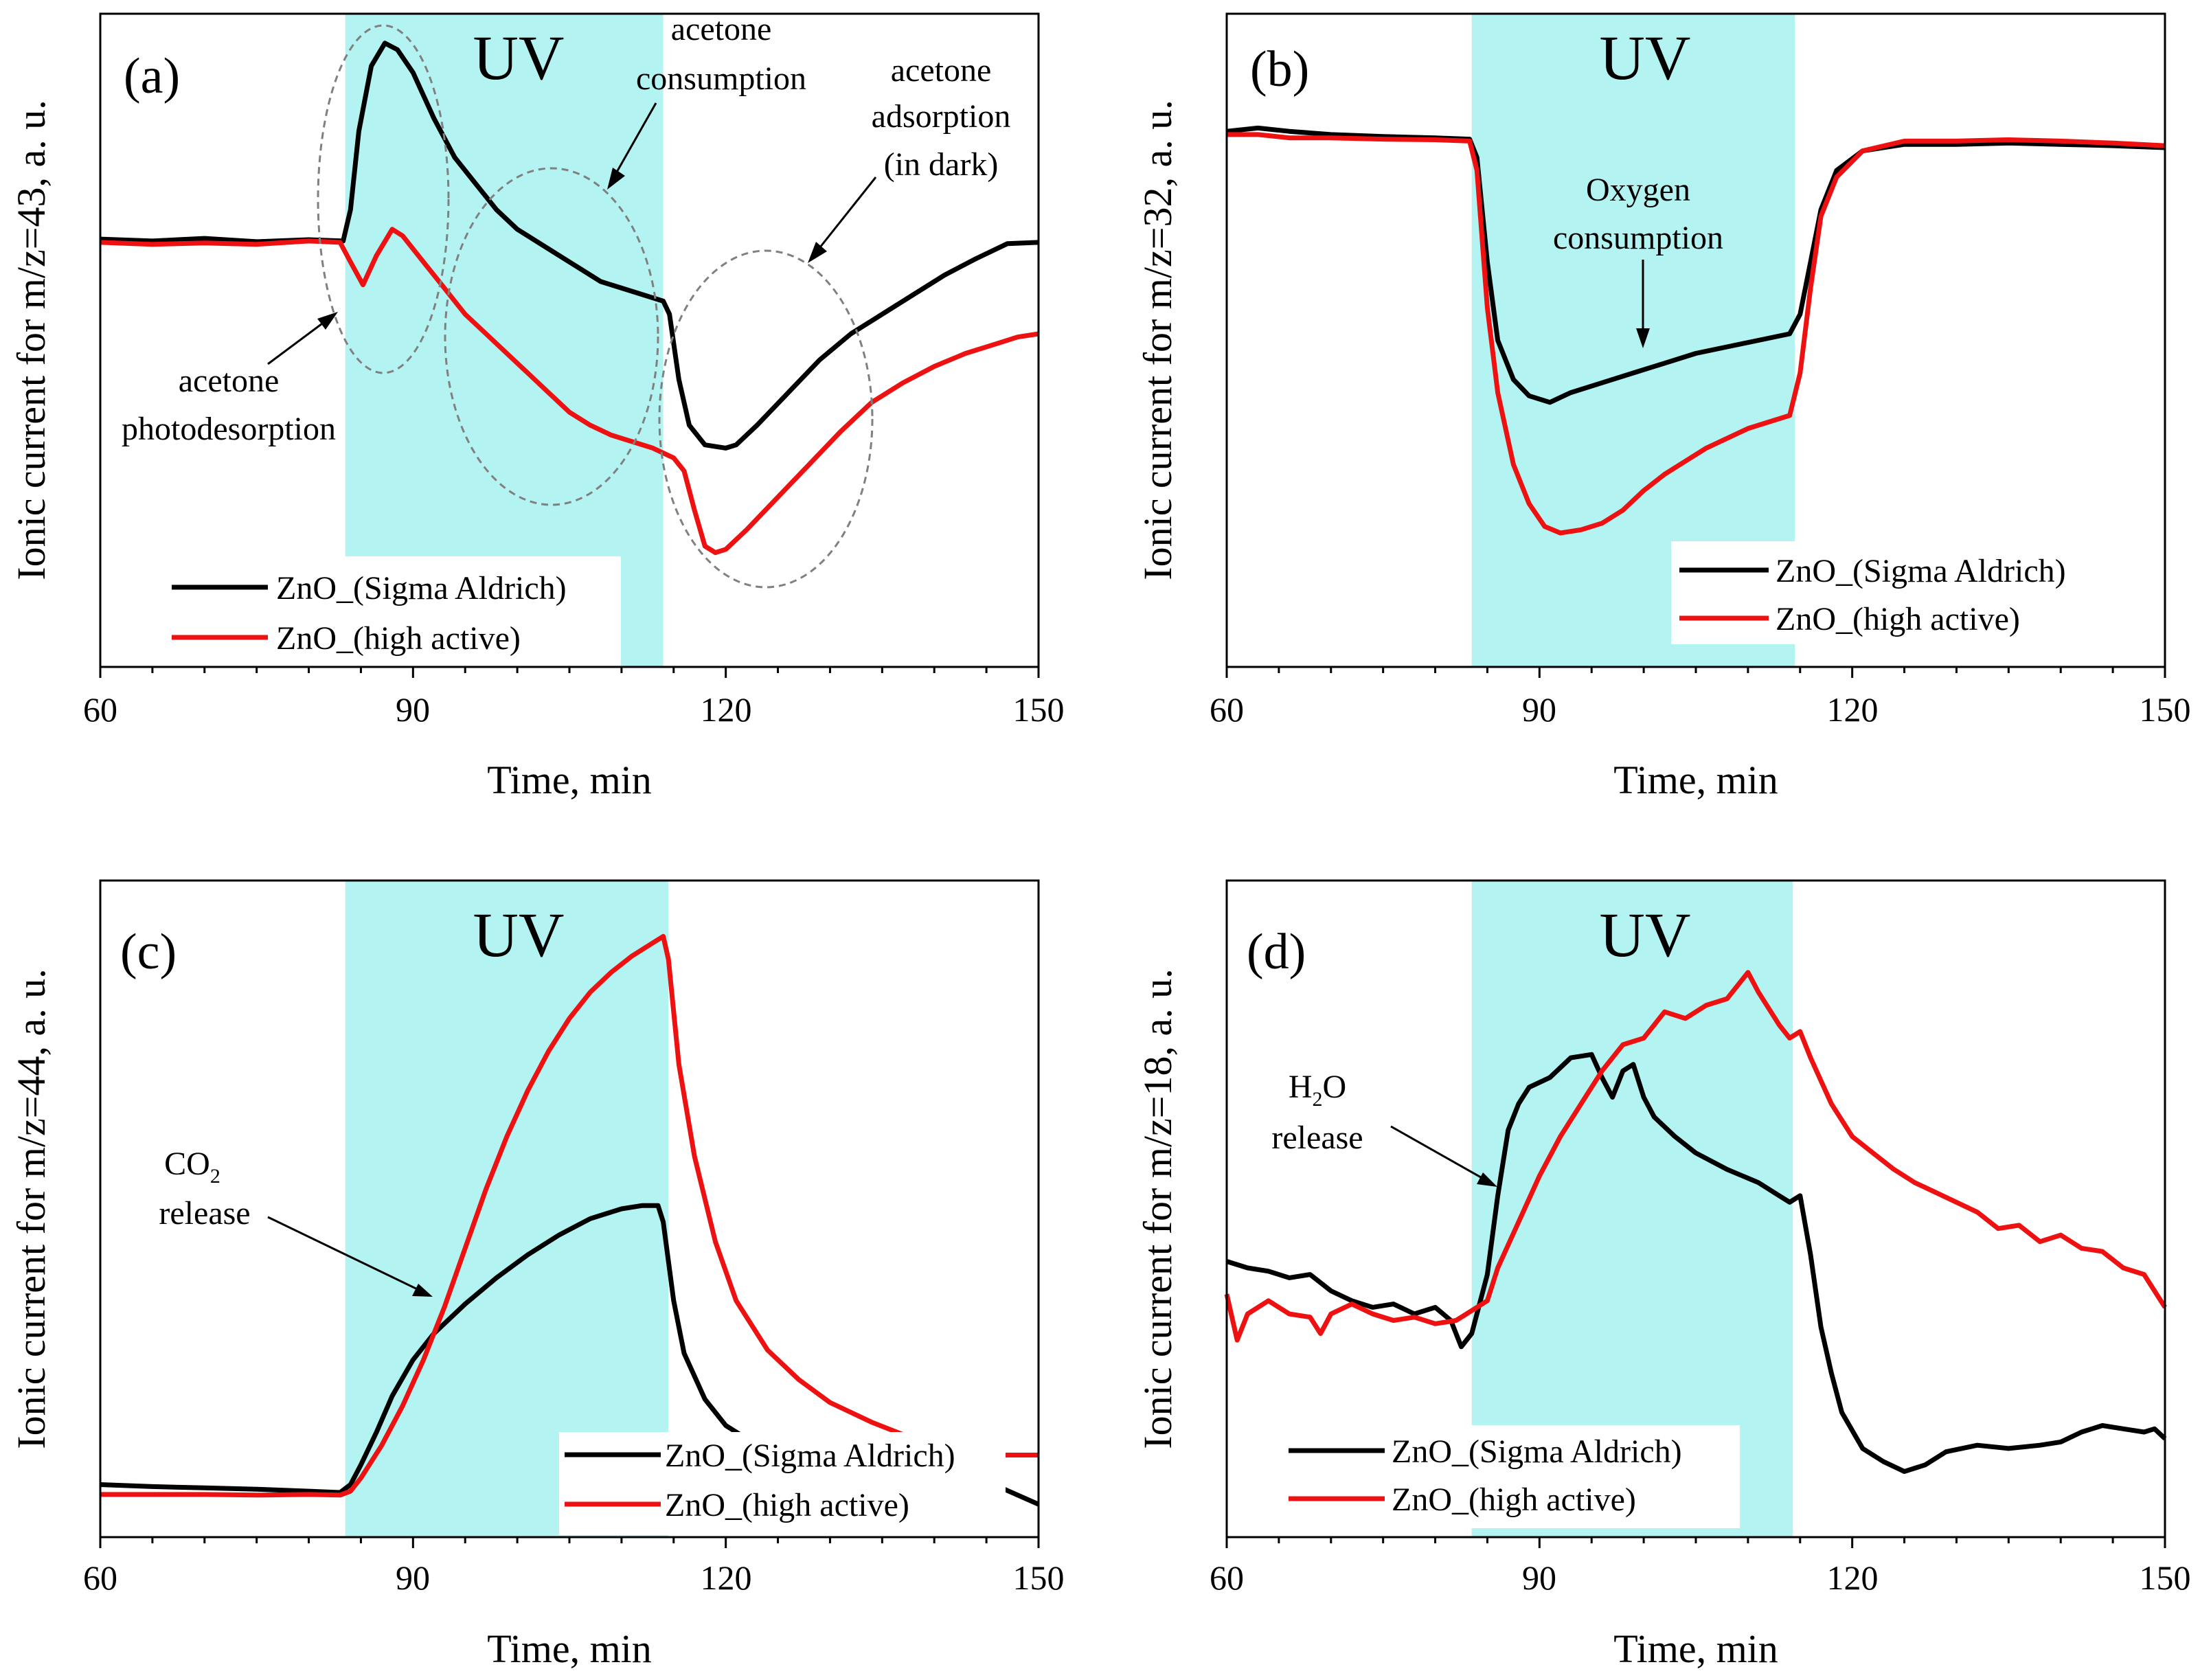 The height and width of the screenshot is (1680, 2200). I want to click on arrow-consumption, so click(633, 143).